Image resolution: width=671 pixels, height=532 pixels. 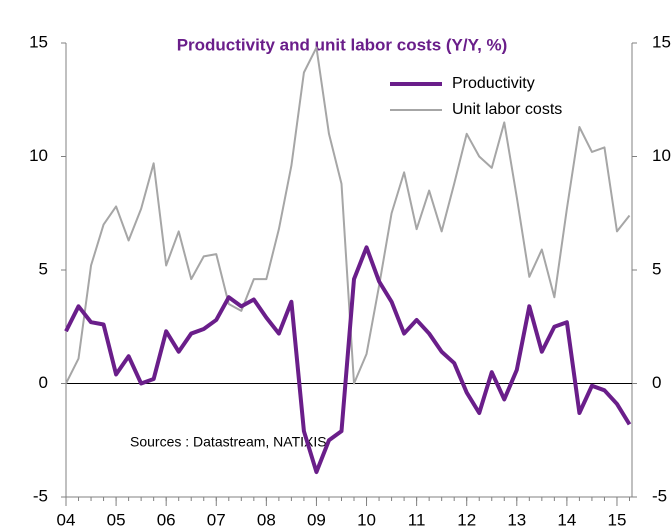 I want to click on x-tick-label: 15, so click(x=617, y=519).